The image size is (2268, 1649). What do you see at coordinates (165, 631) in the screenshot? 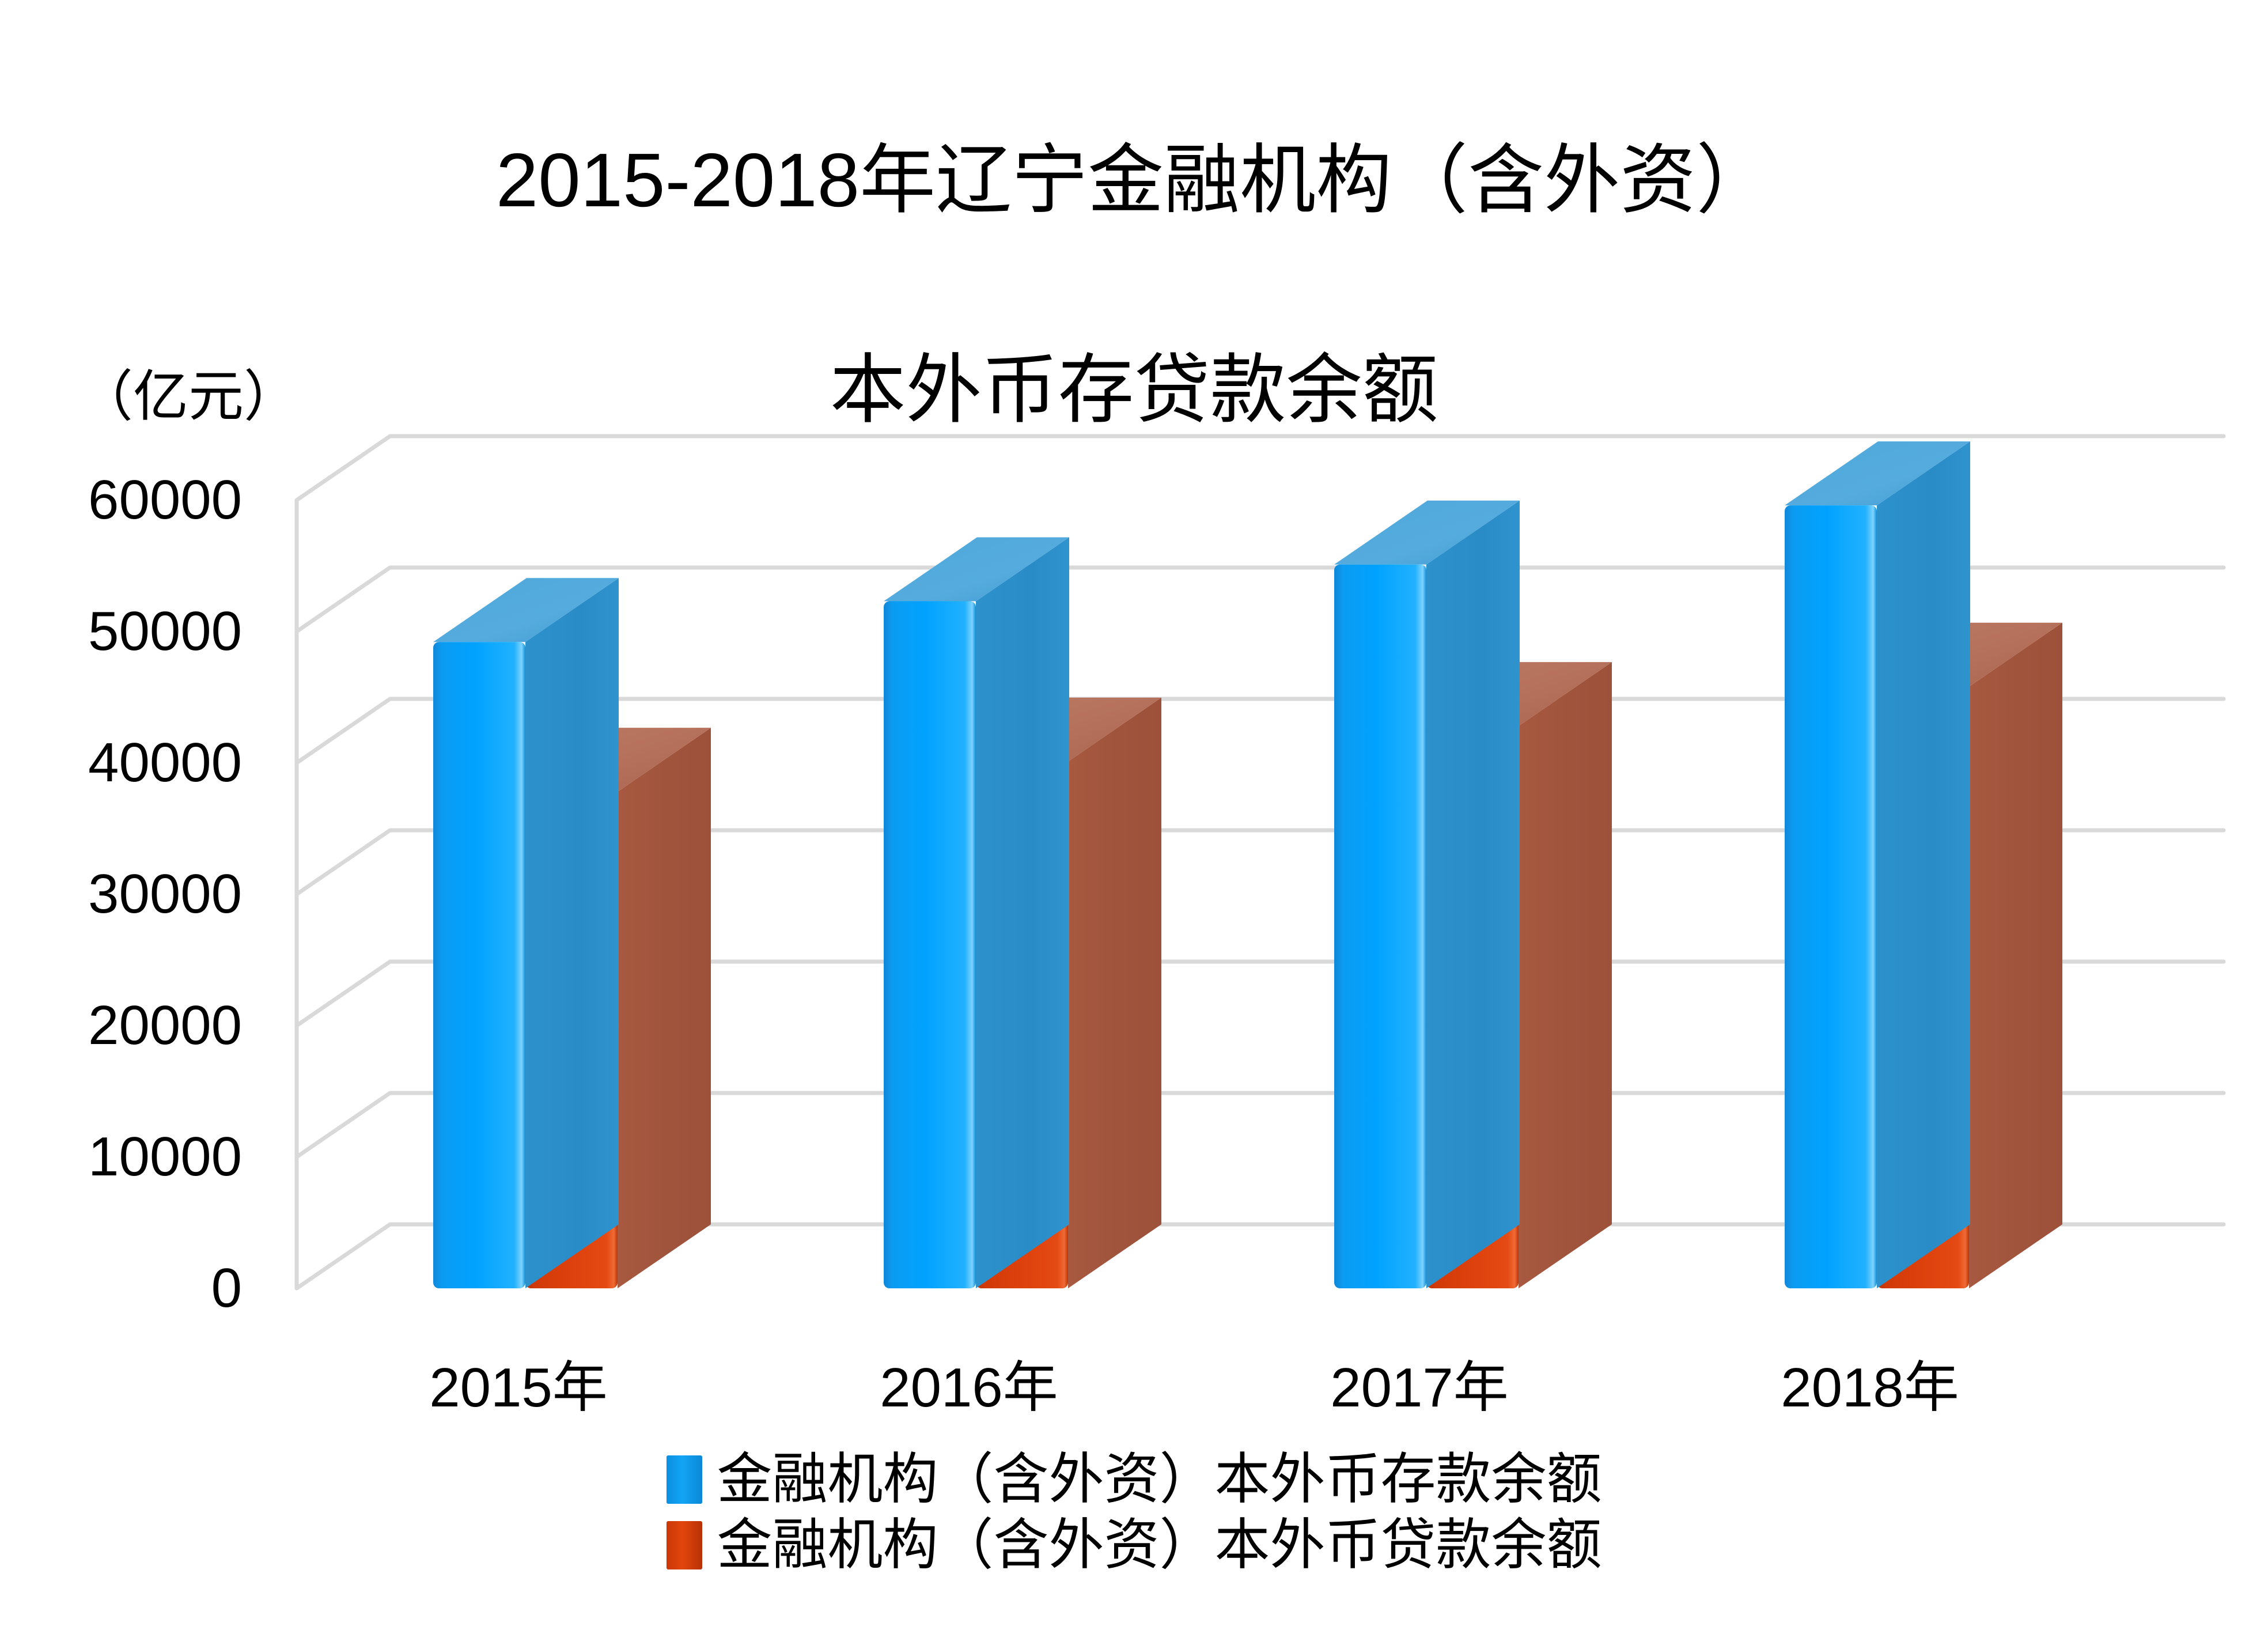
I see `y-tick-label: 50000` at bounding box center [165, 631].